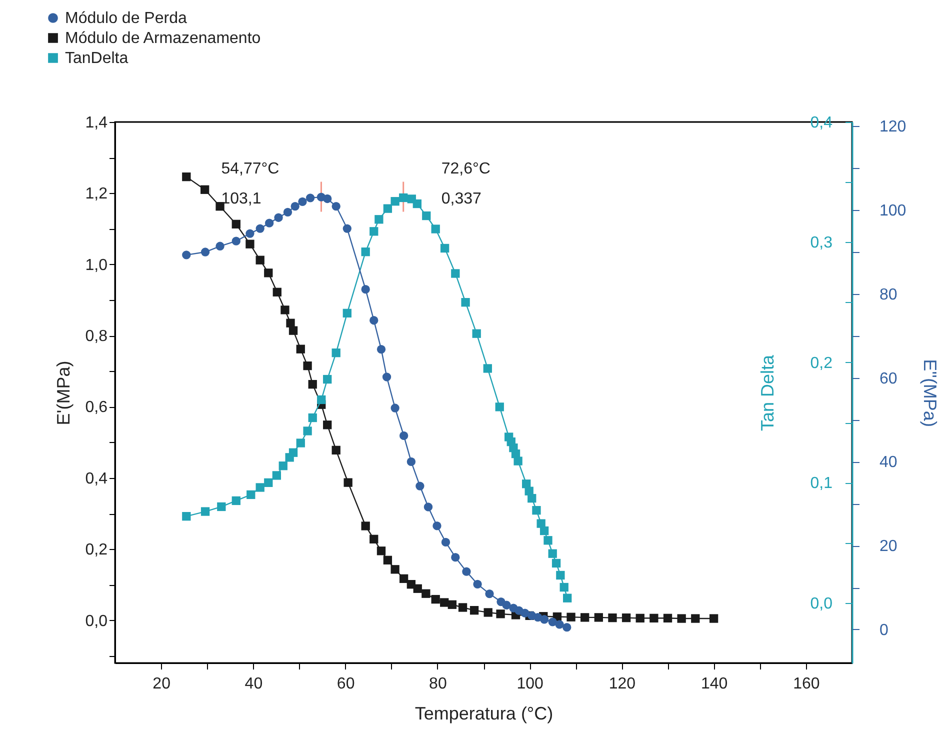 Image resolution: width=952 pixels, height=755 pixels. What do you see at coordinates (126, 18) in the screenshot?
I see `legend-label: Módulo de Perda` at bounding box center [126, 18].